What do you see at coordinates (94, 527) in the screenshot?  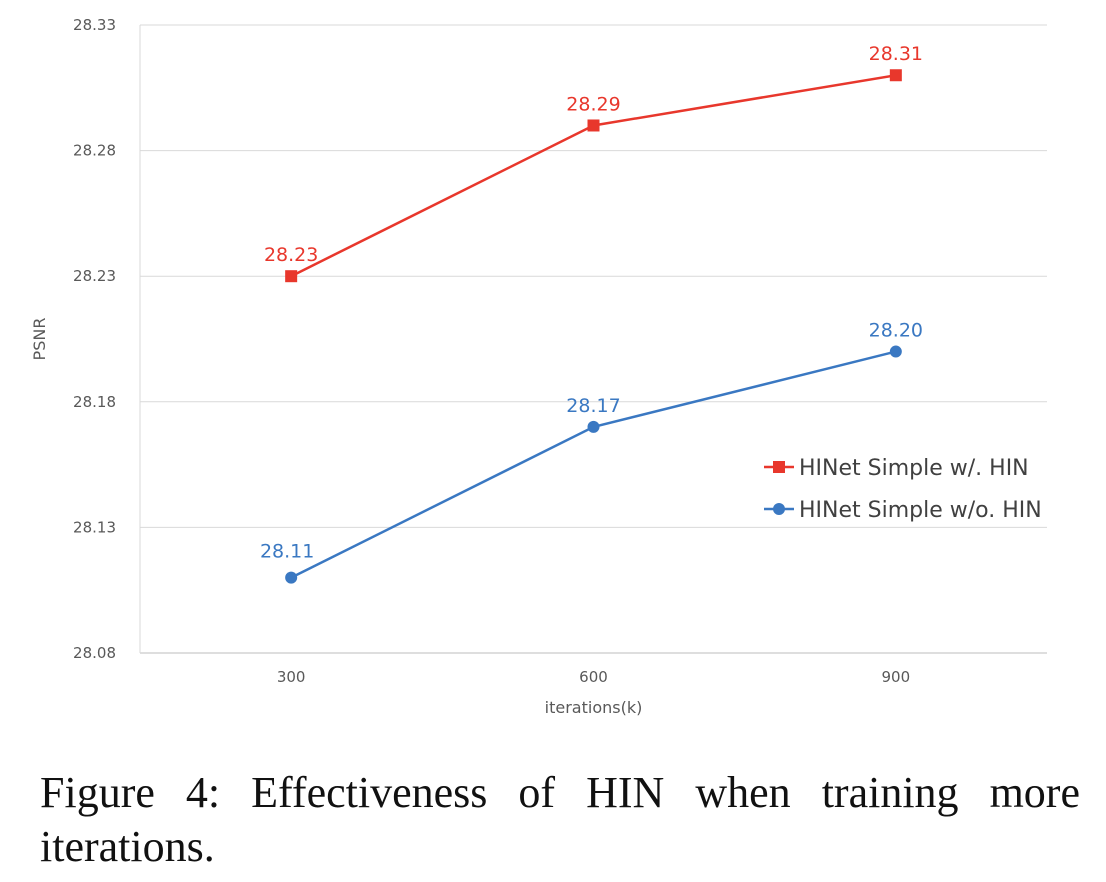 I see `y-tick-label-28.13: 28.13` at bounding box center [94, 527].